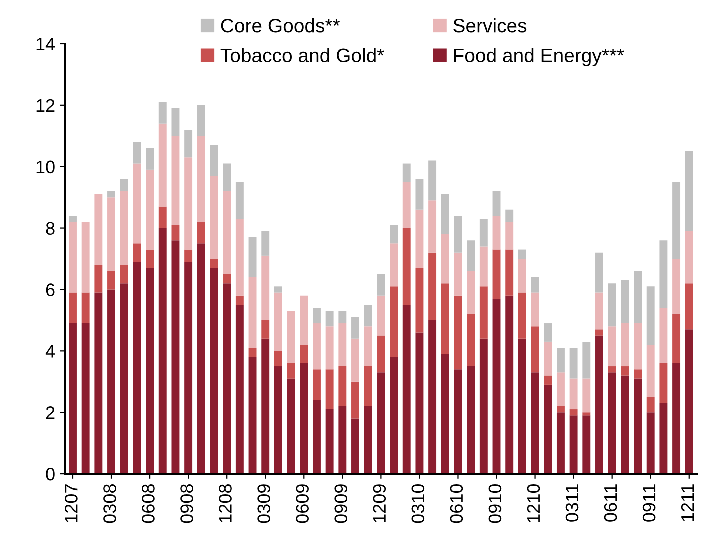 The image size is (702, 543). What do you see at coordinates (110, 504) in the screenshot?
I see `x-tick-label: 0308` at bounding box center [110, 504].